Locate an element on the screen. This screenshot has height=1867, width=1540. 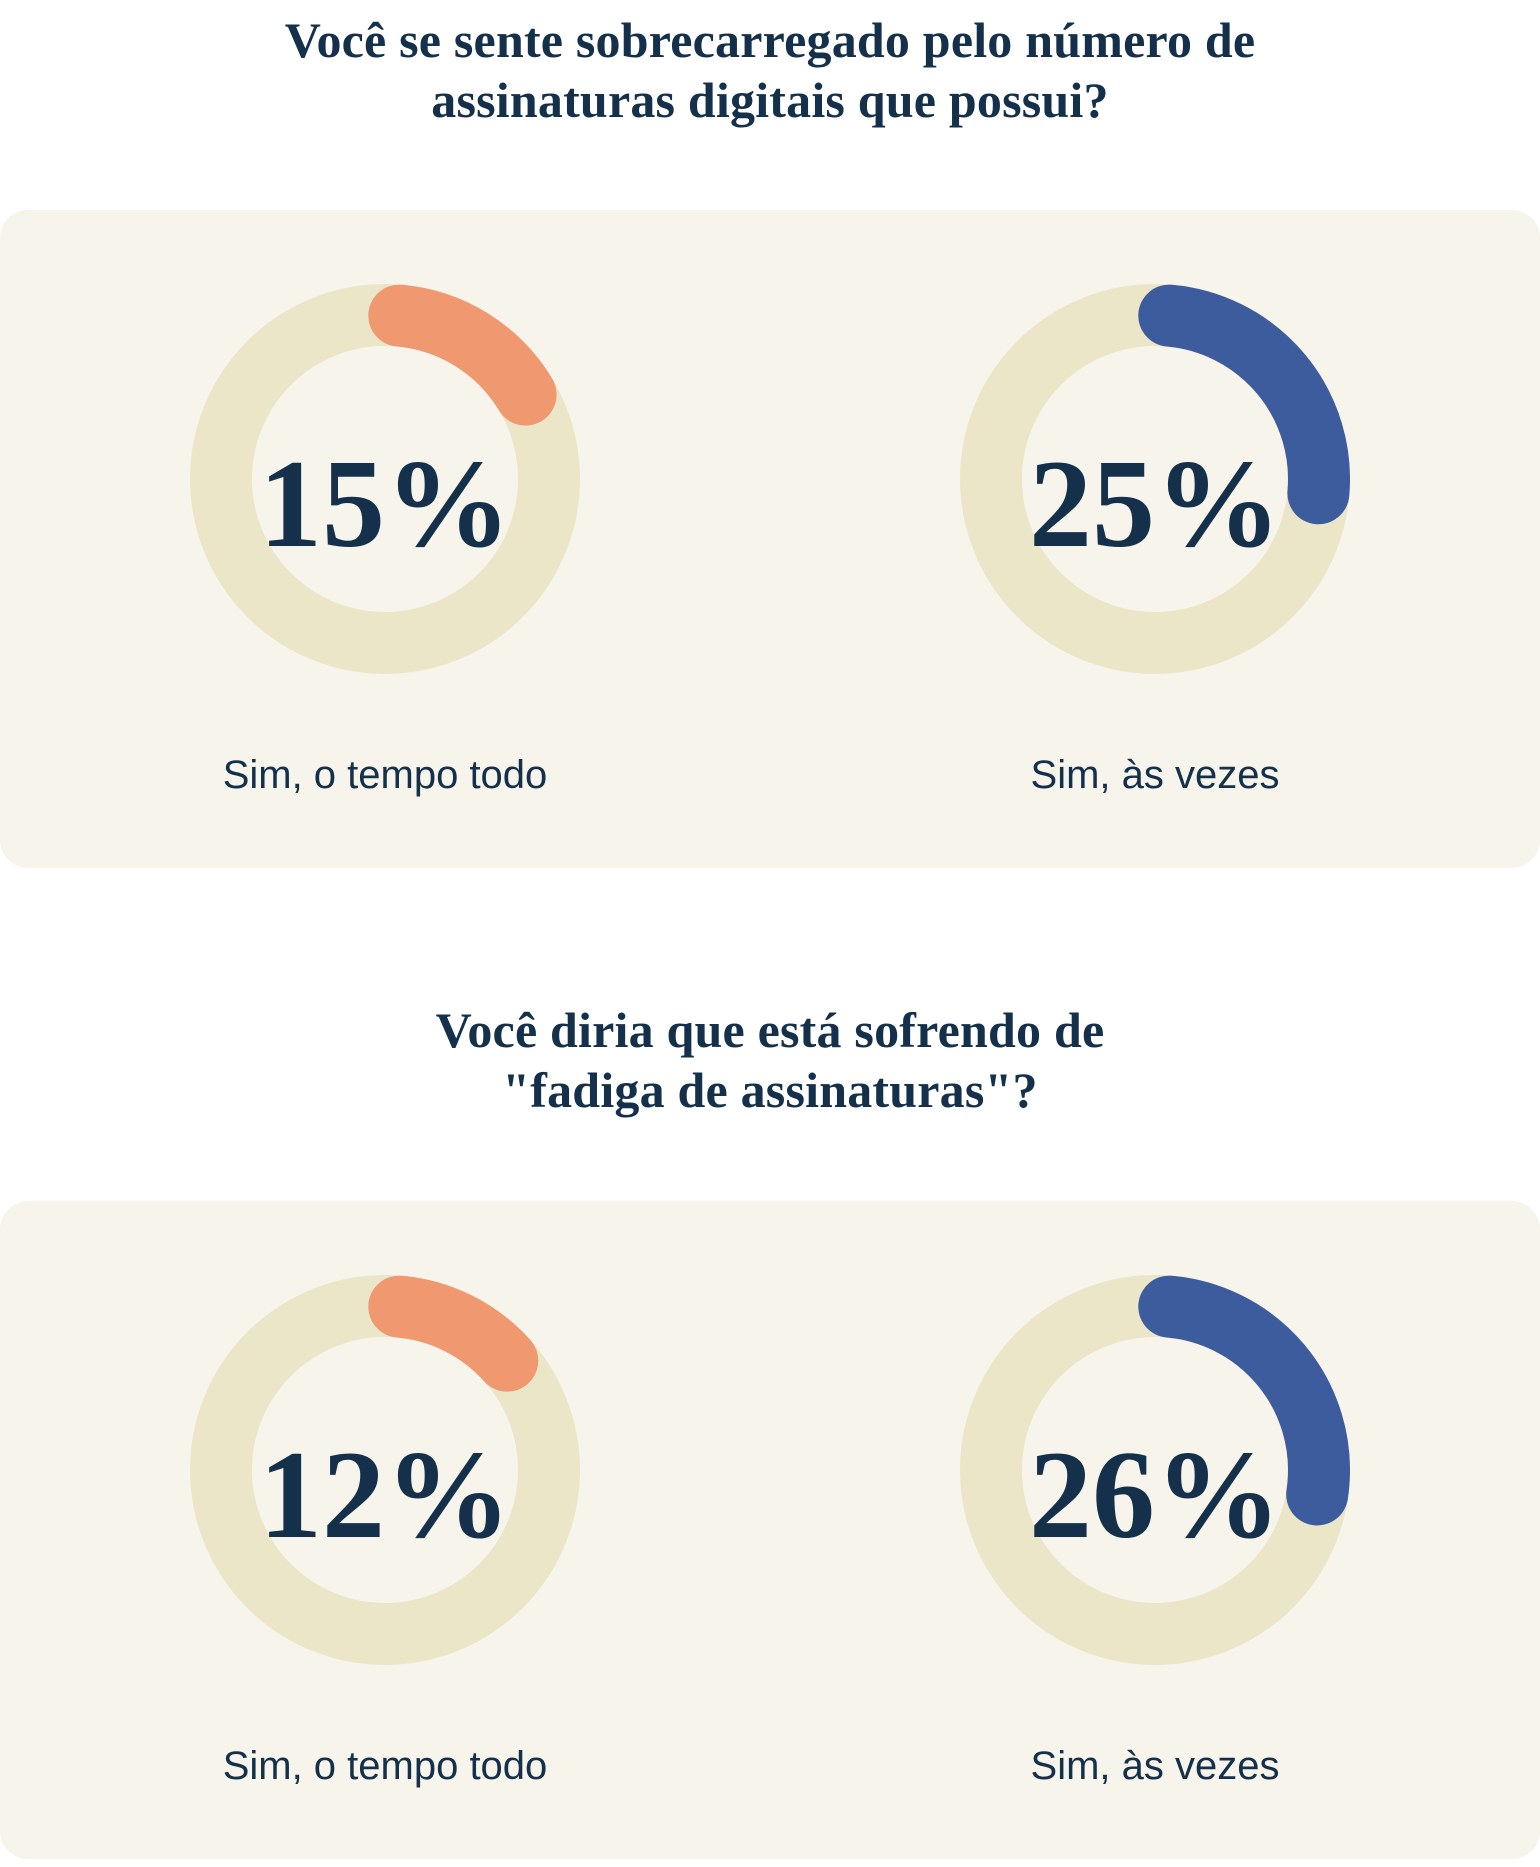
donut-chart-sometimes: 25% Sim, às vezes is located at coordinates (1155, 541).